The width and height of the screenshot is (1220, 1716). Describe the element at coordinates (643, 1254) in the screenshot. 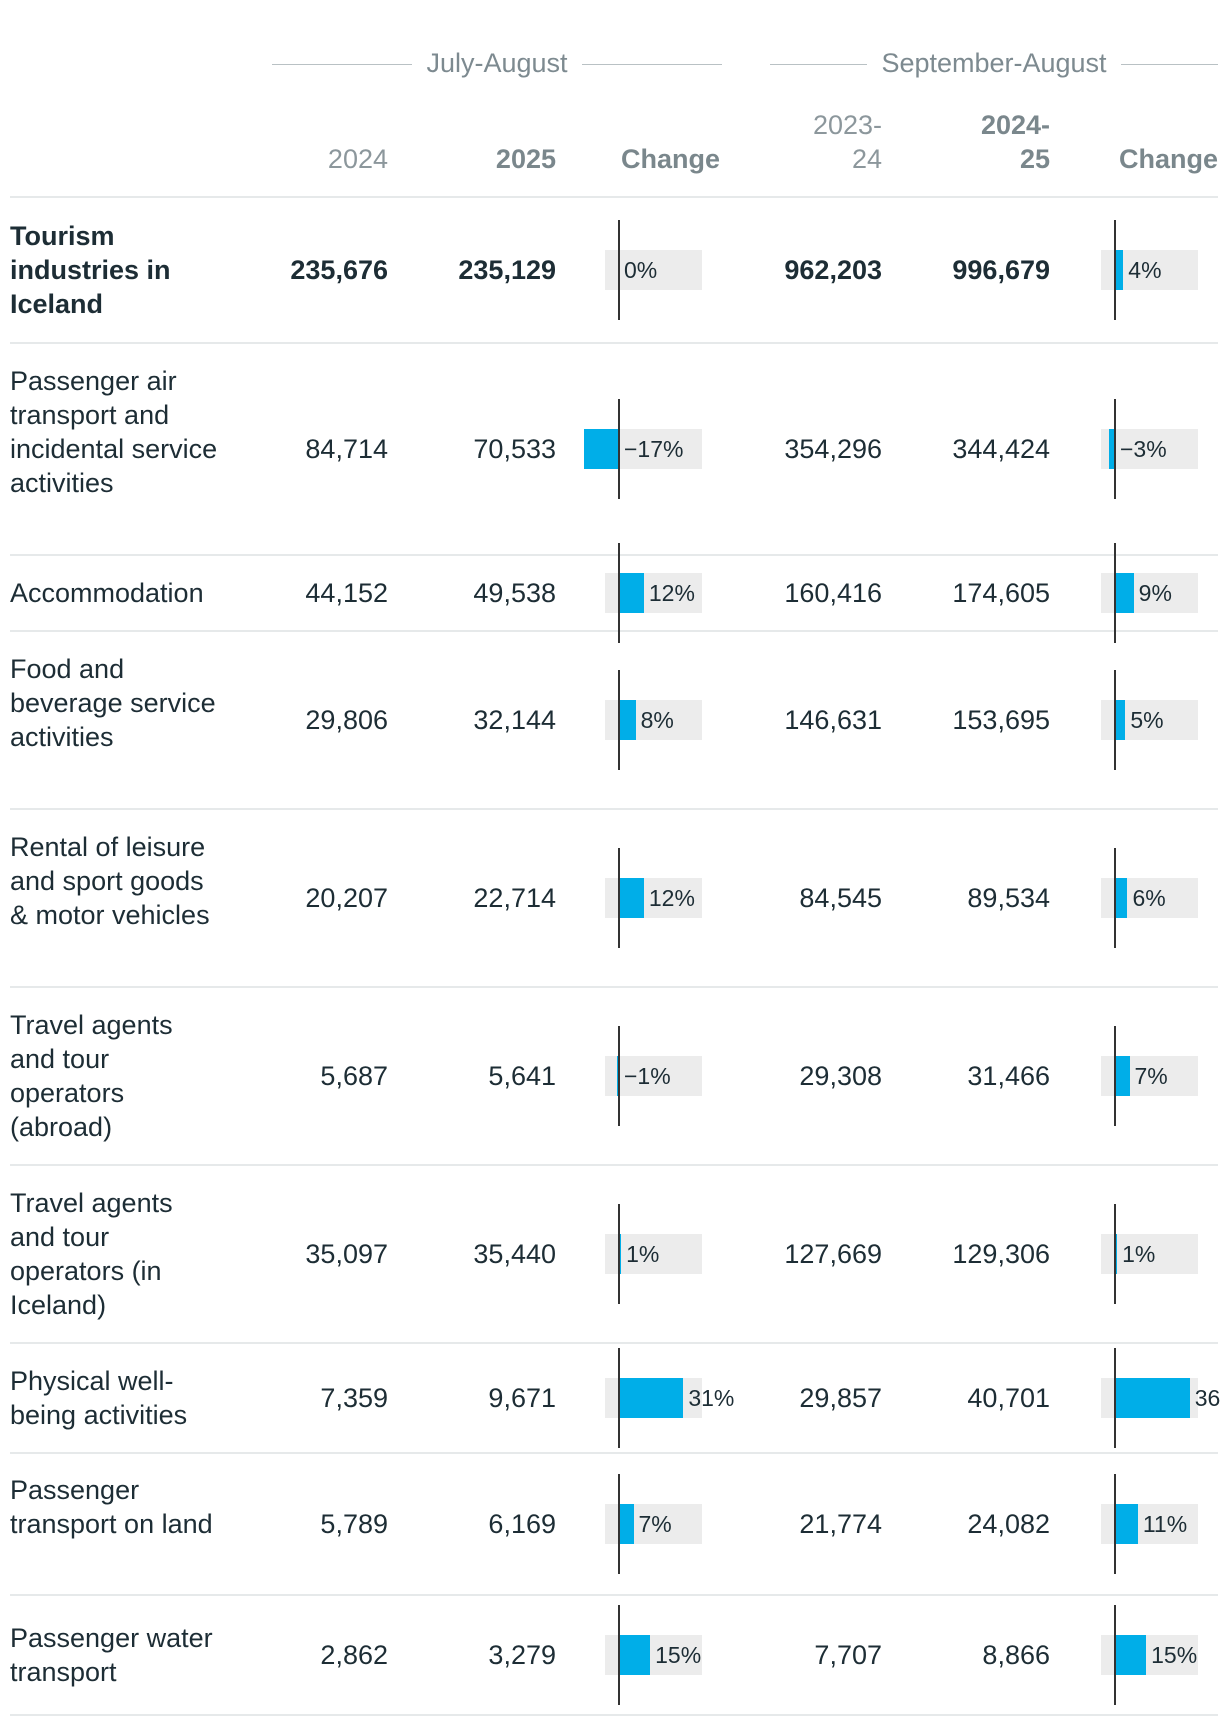

I see `change-value-label: 1%` at that location.